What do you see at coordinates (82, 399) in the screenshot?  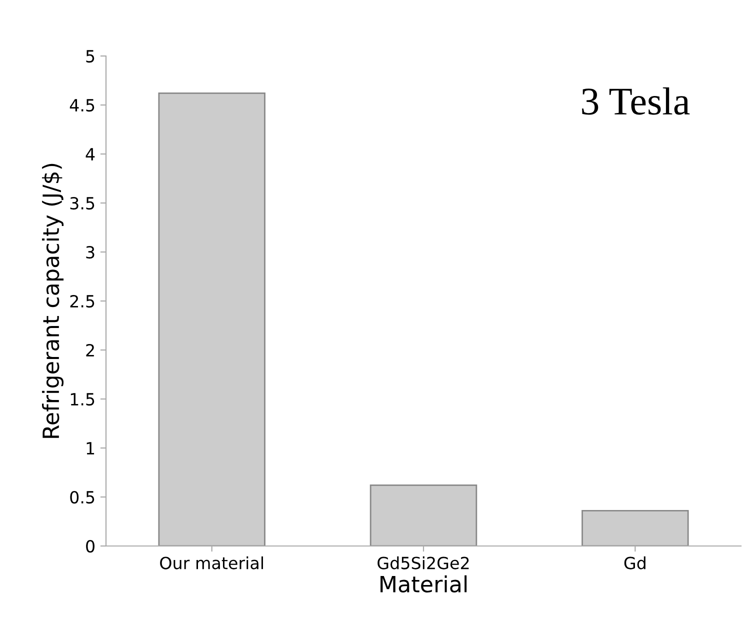 I see `y-tick-label: 1.5` at bounding box center [82, 399].